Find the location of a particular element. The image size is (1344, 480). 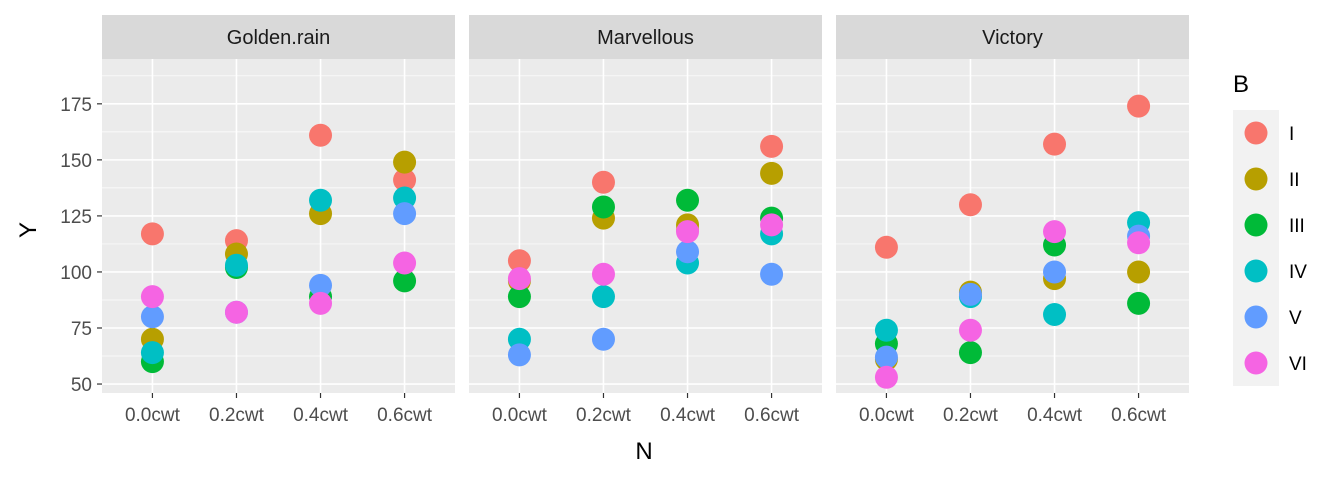

facet-strip-label: Marvellous is located at coordinates (645, 38).